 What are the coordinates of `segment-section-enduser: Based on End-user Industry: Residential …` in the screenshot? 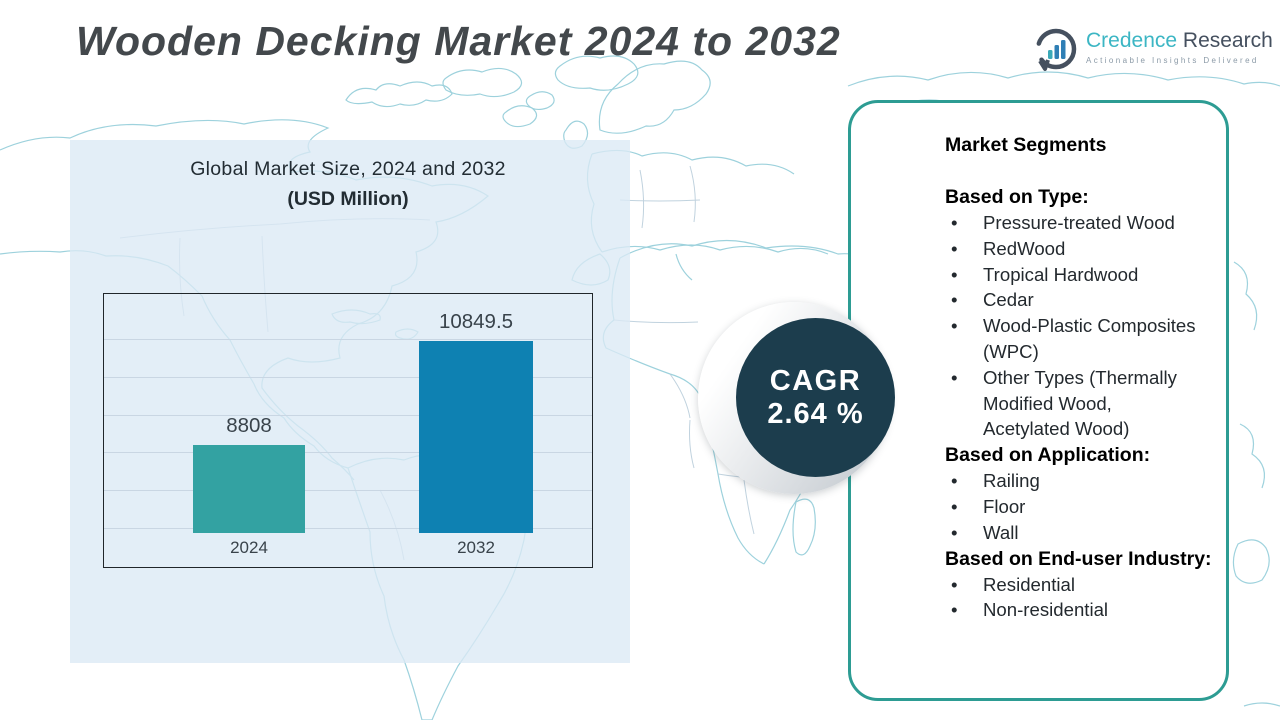 It's located at (1078, 585).